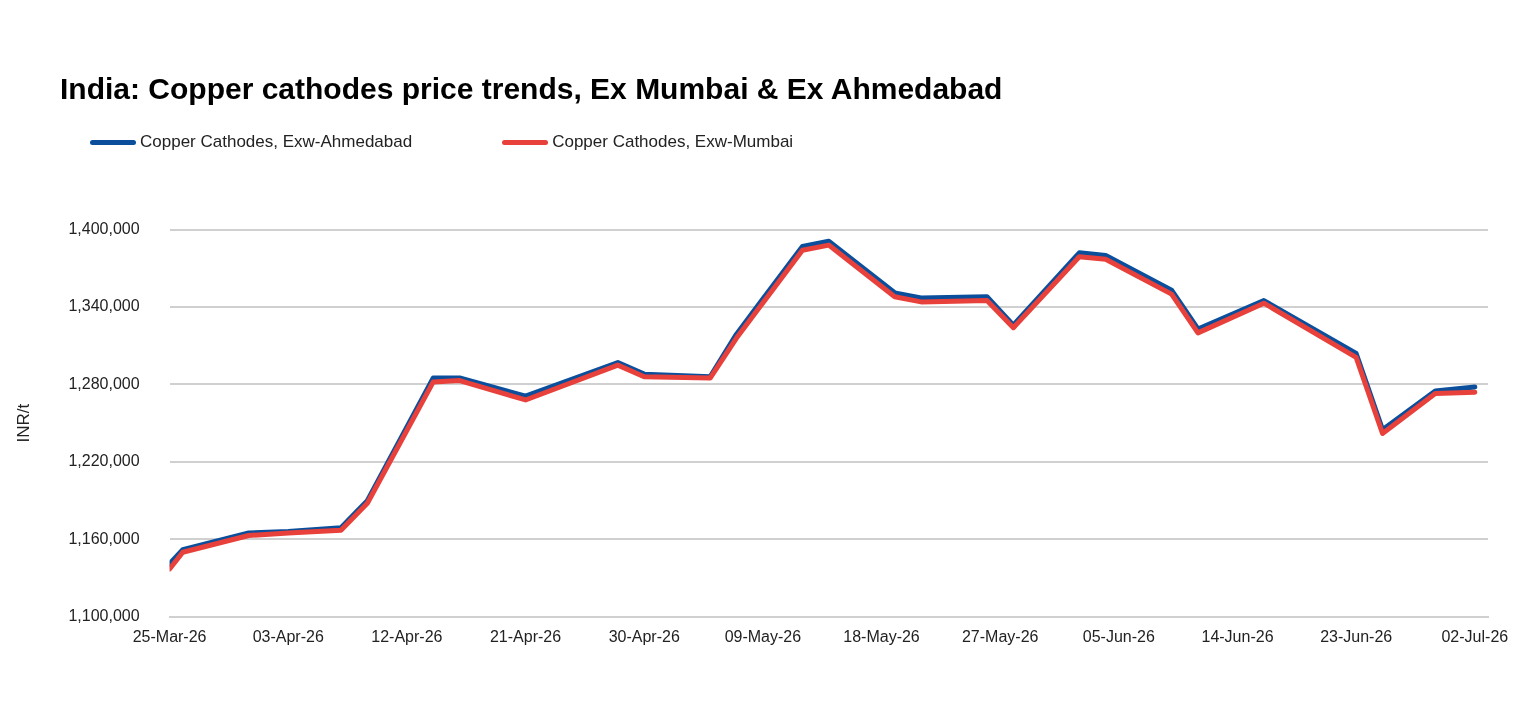 Image resolution: width=1528 pixels, height=725 pixels. I want to click on x-tick-label: 09-May-26, so click(763, 636).